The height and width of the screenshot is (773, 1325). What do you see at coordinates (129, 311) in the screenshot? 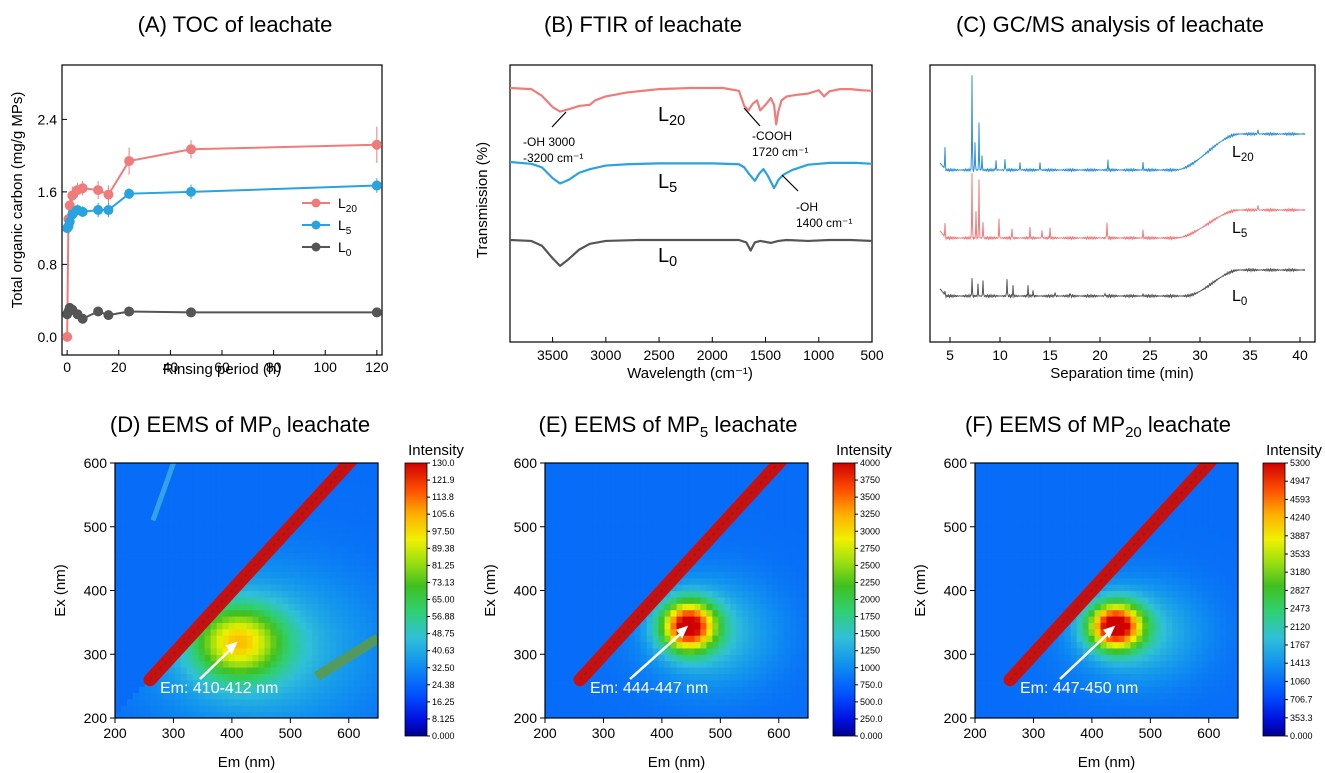
I see `data-point` at bounding box center [129, 311].